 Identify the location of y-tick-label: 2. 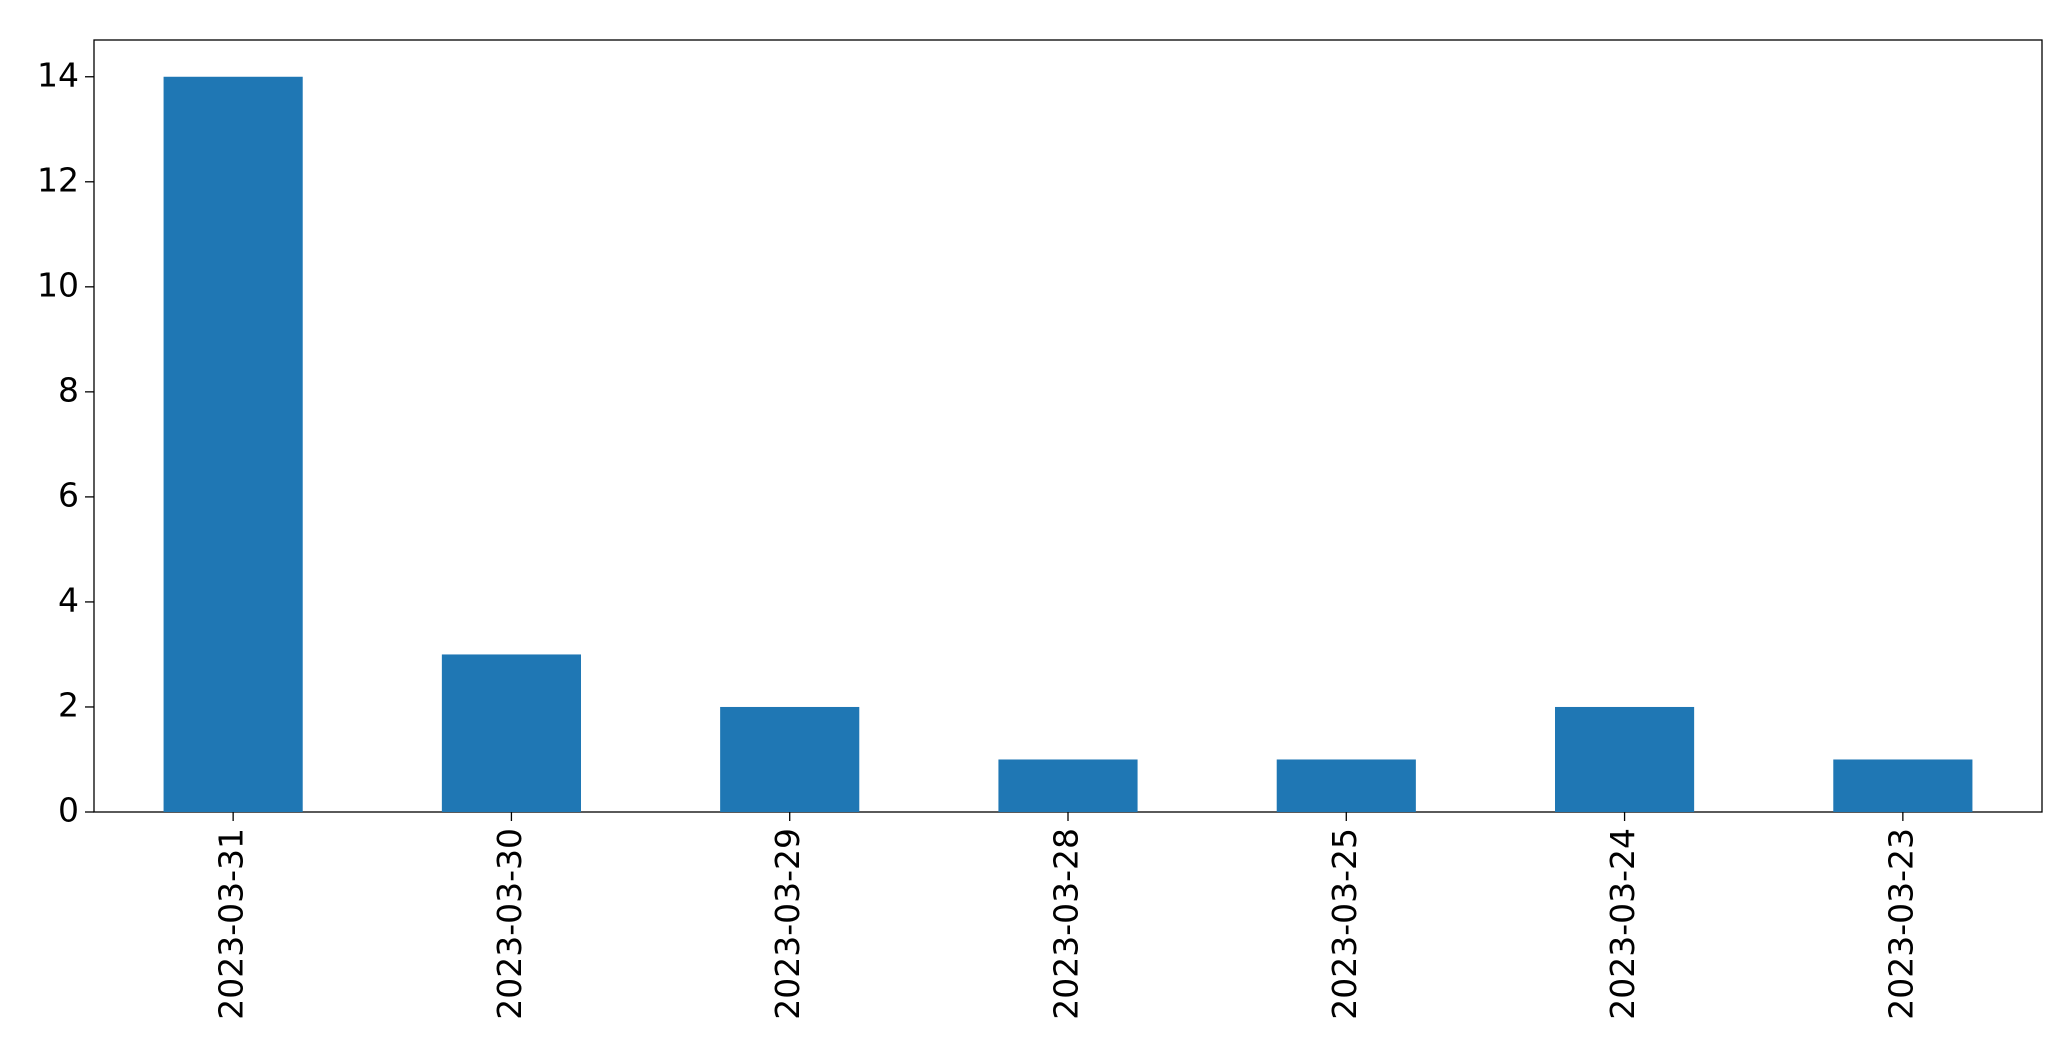
(68, 704).